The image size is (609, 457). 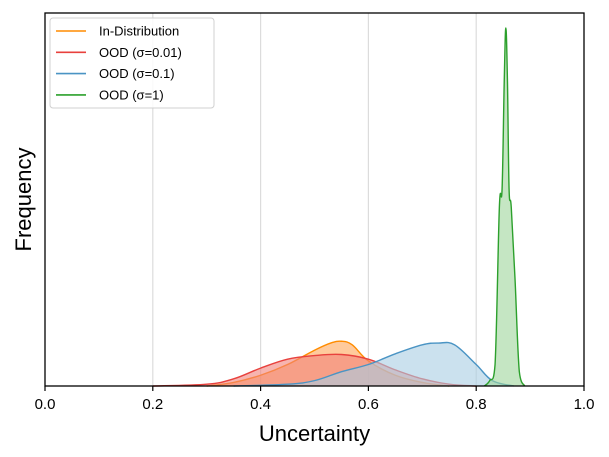 What do you see at coordinates (23, 200) in the screenshot?
I see `y-axis-label: Frequency` at bounding box center [23, 200].